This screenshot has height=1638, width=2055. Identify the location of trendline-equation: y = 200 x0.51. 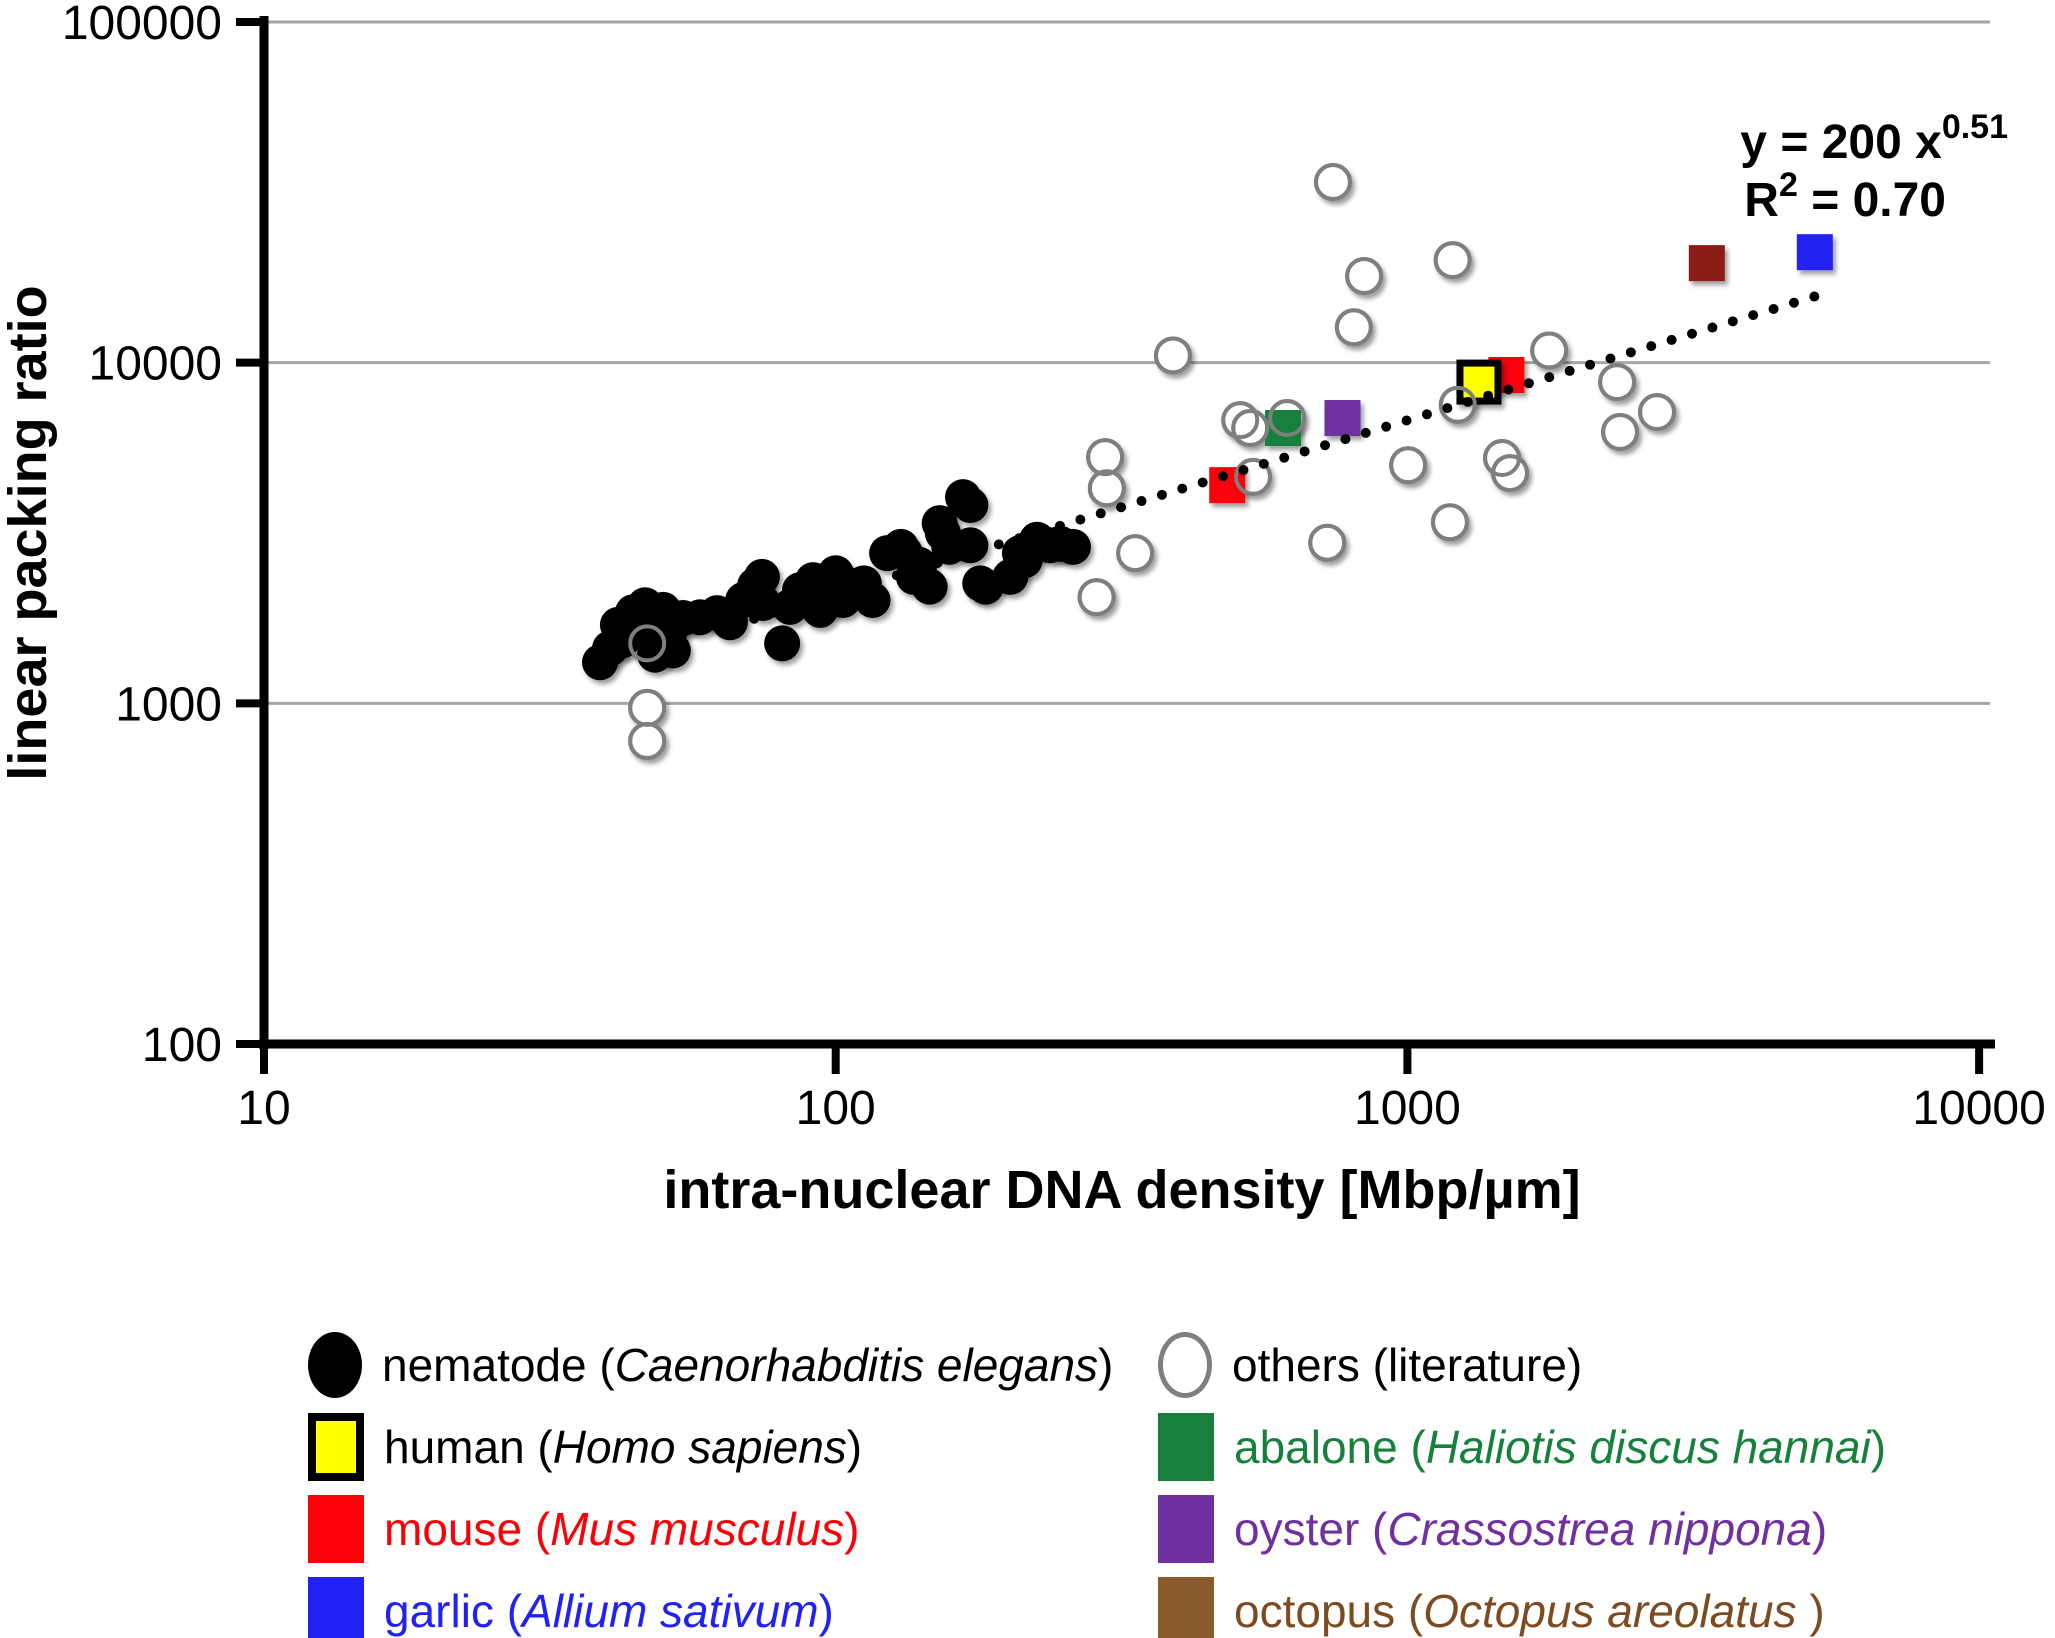
(1874, 138).